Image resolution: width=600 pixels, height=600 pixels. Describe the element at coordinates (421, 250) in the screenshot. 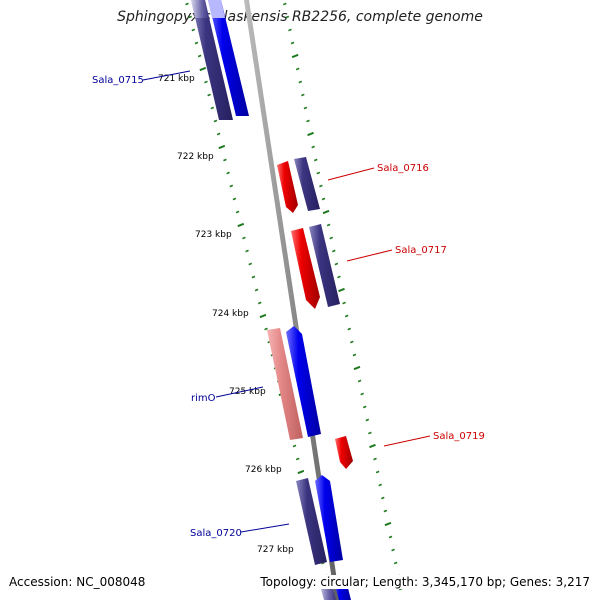

I see `sala-0717-label: Sala_0717` at that location.